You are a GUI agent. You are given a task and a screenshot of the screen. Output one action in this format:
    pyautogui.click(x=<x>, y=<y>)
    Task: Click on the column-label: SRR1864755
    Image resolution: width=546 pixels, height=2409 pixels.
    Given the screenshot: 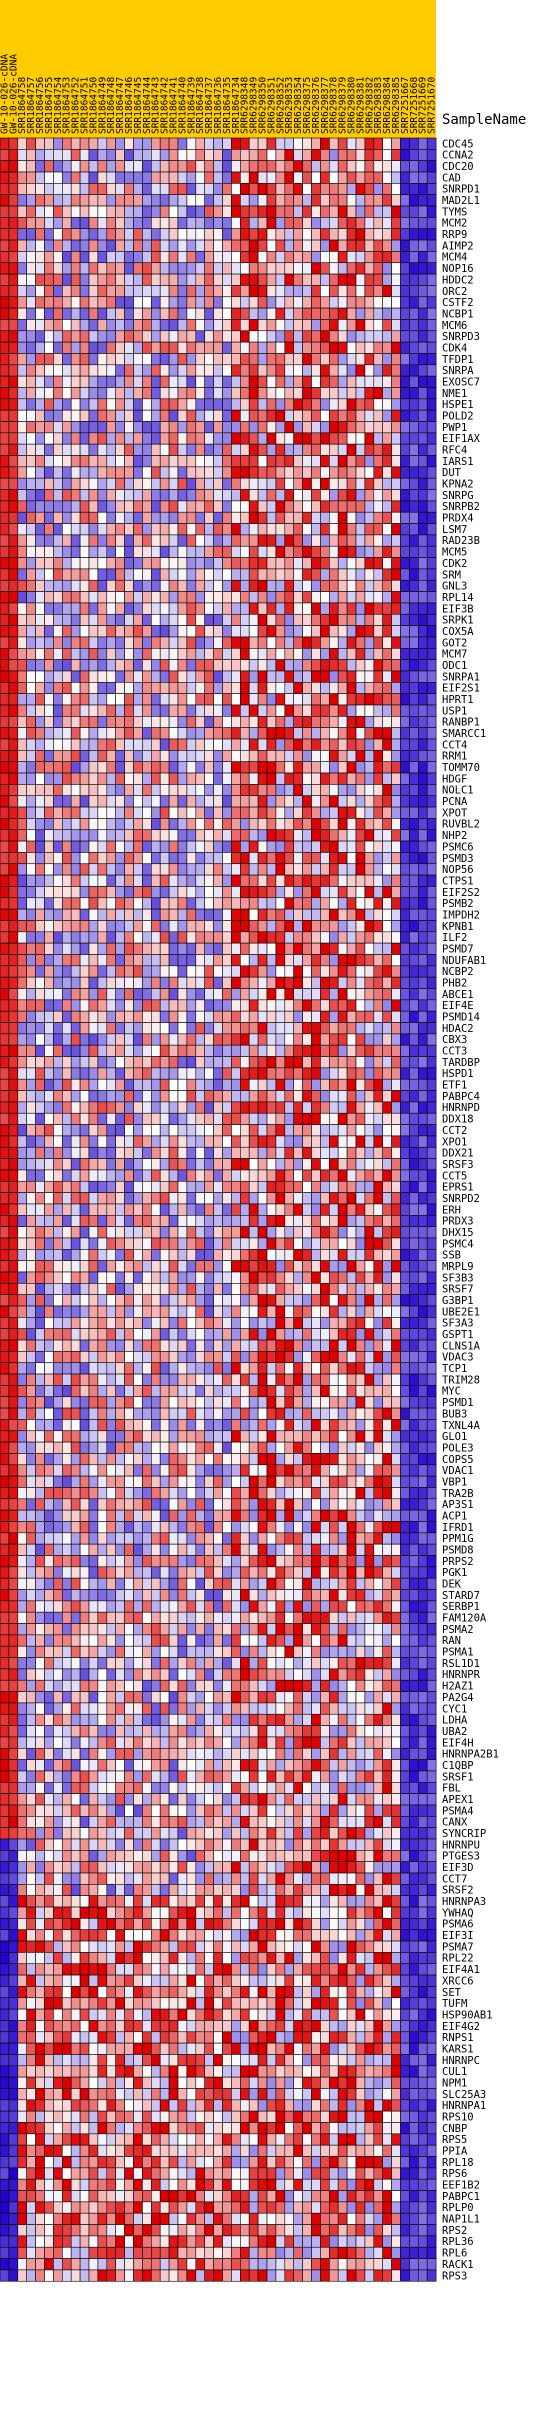 What is the action you would take?
    pyautogui.click(x=49, y=105)
    